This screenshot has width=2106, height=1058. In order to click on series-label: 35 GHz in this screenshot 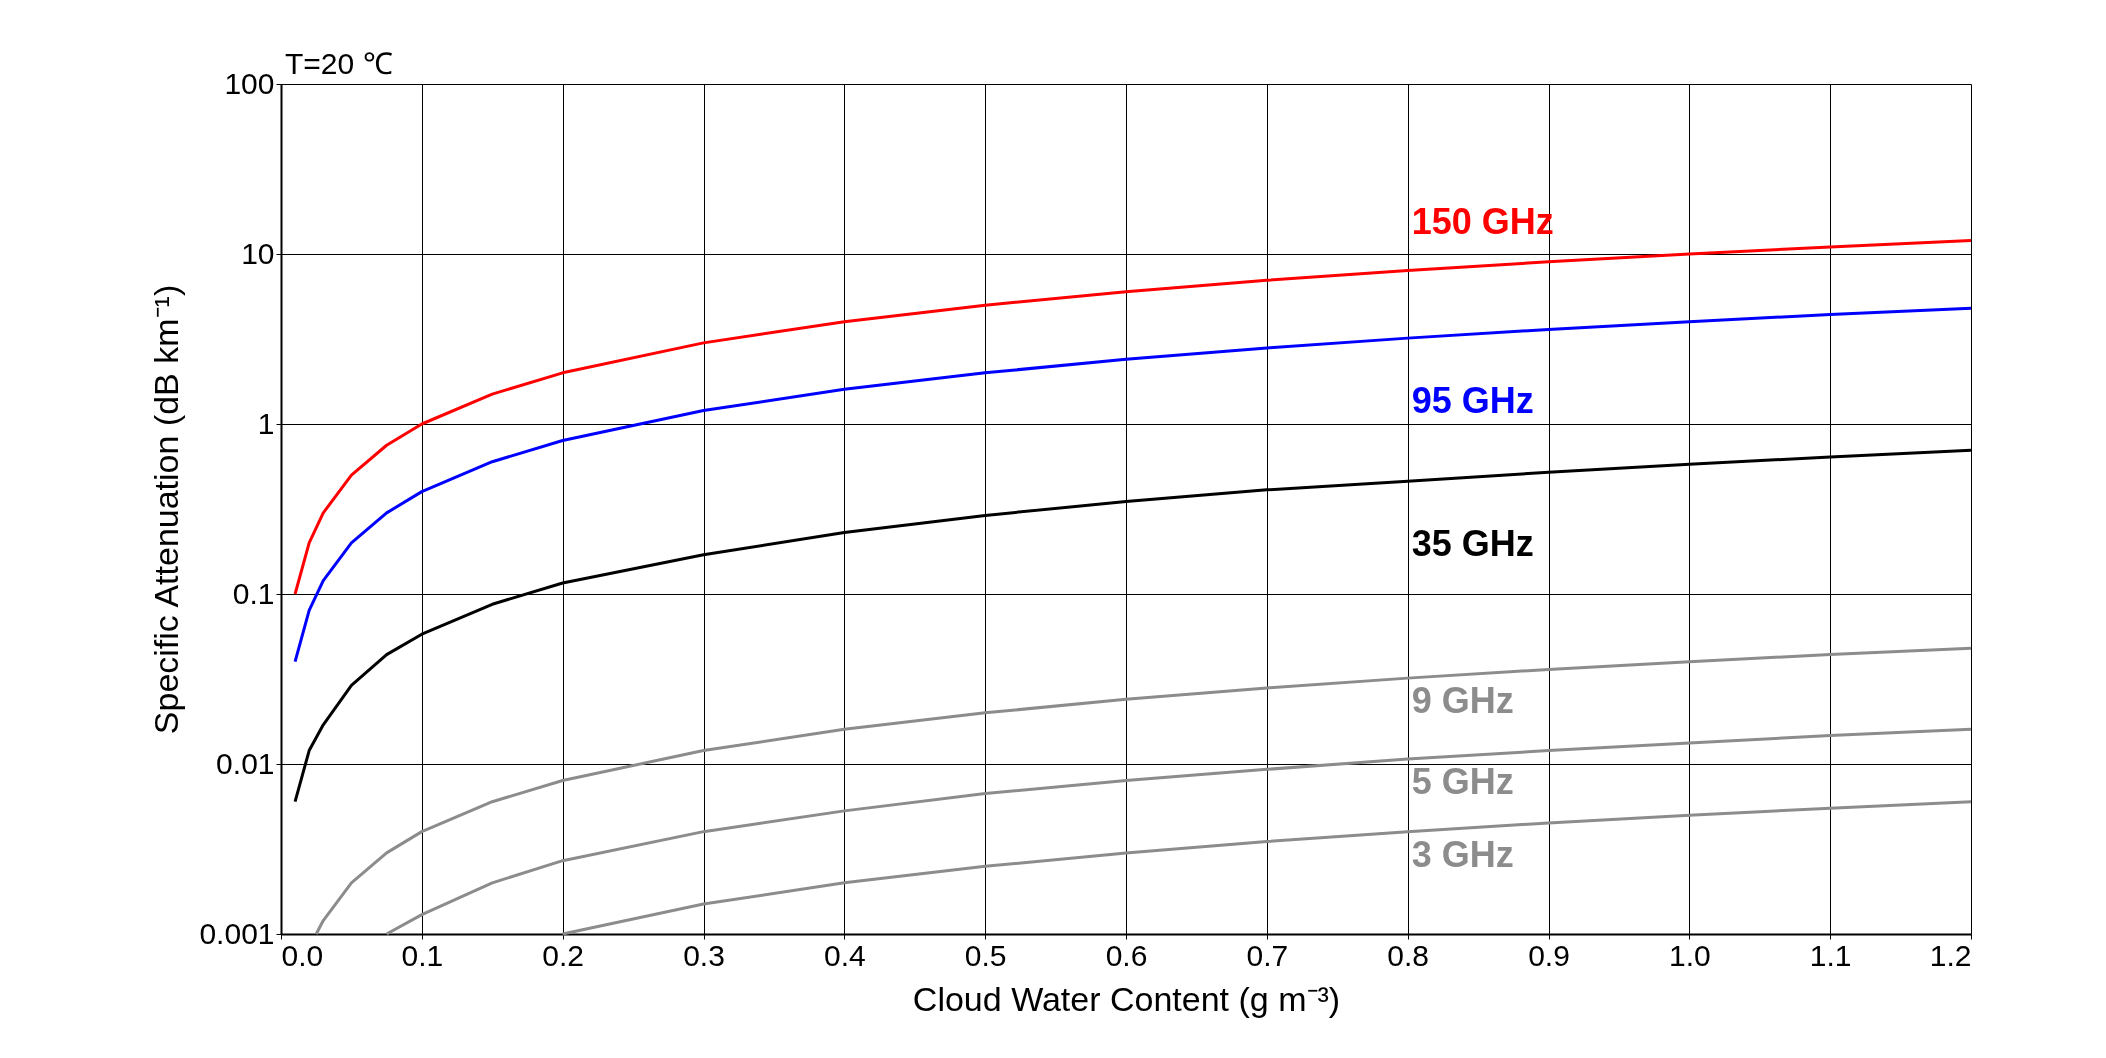, I will do `click(1472, 544)`.